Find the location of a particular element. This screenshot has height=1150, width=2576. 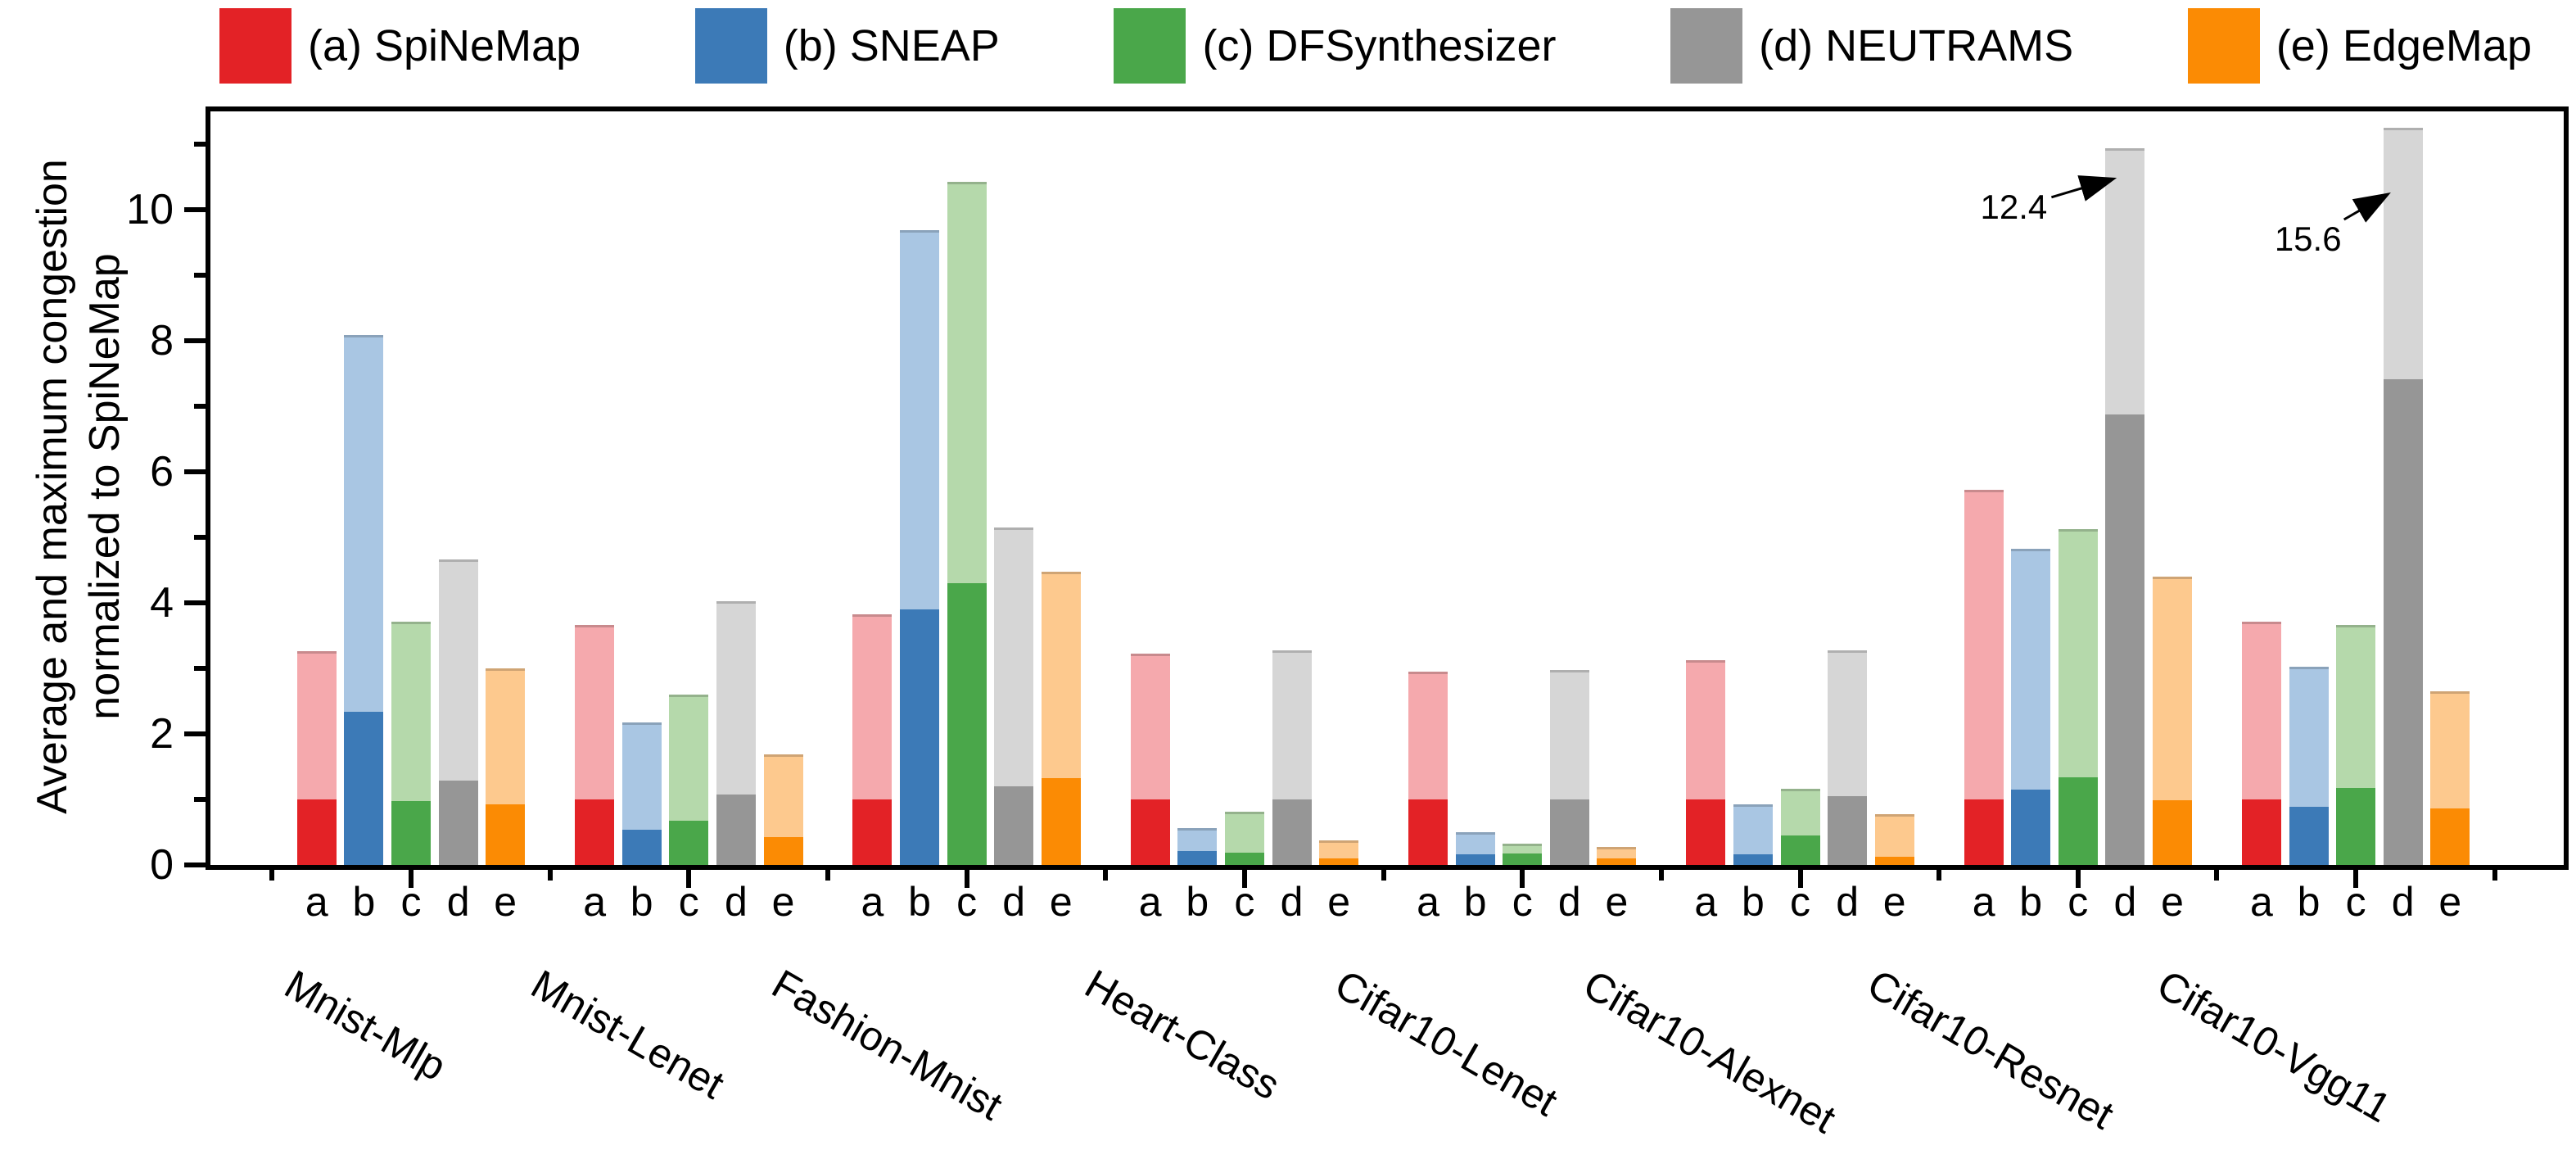

bar-avg-Cifar10-Vgg11-d is located at coordinates (2403, 622).